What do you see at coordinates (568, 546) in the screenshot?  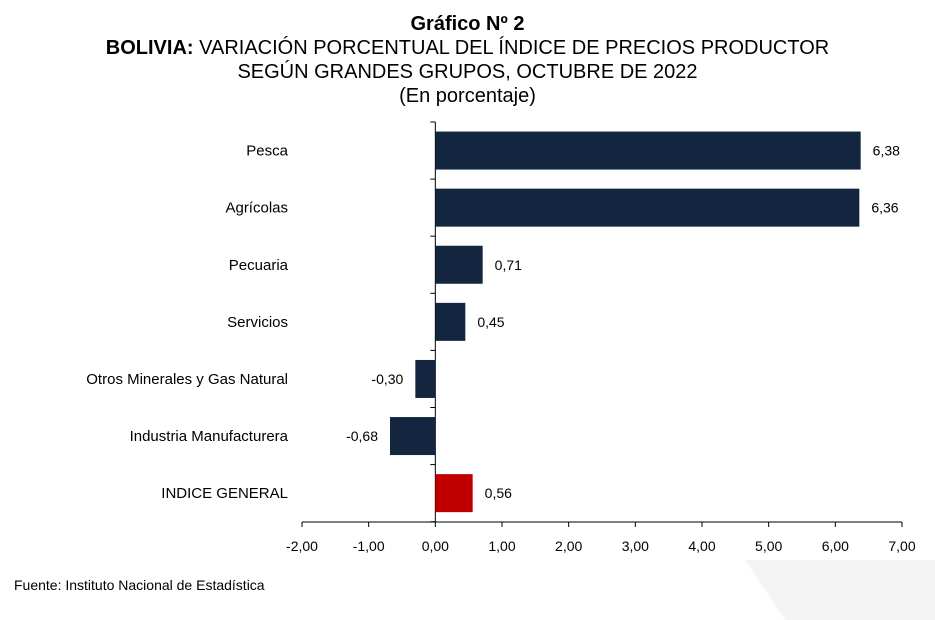 I see `x-tick-label: 2,00` at bounding box center [568, 546].